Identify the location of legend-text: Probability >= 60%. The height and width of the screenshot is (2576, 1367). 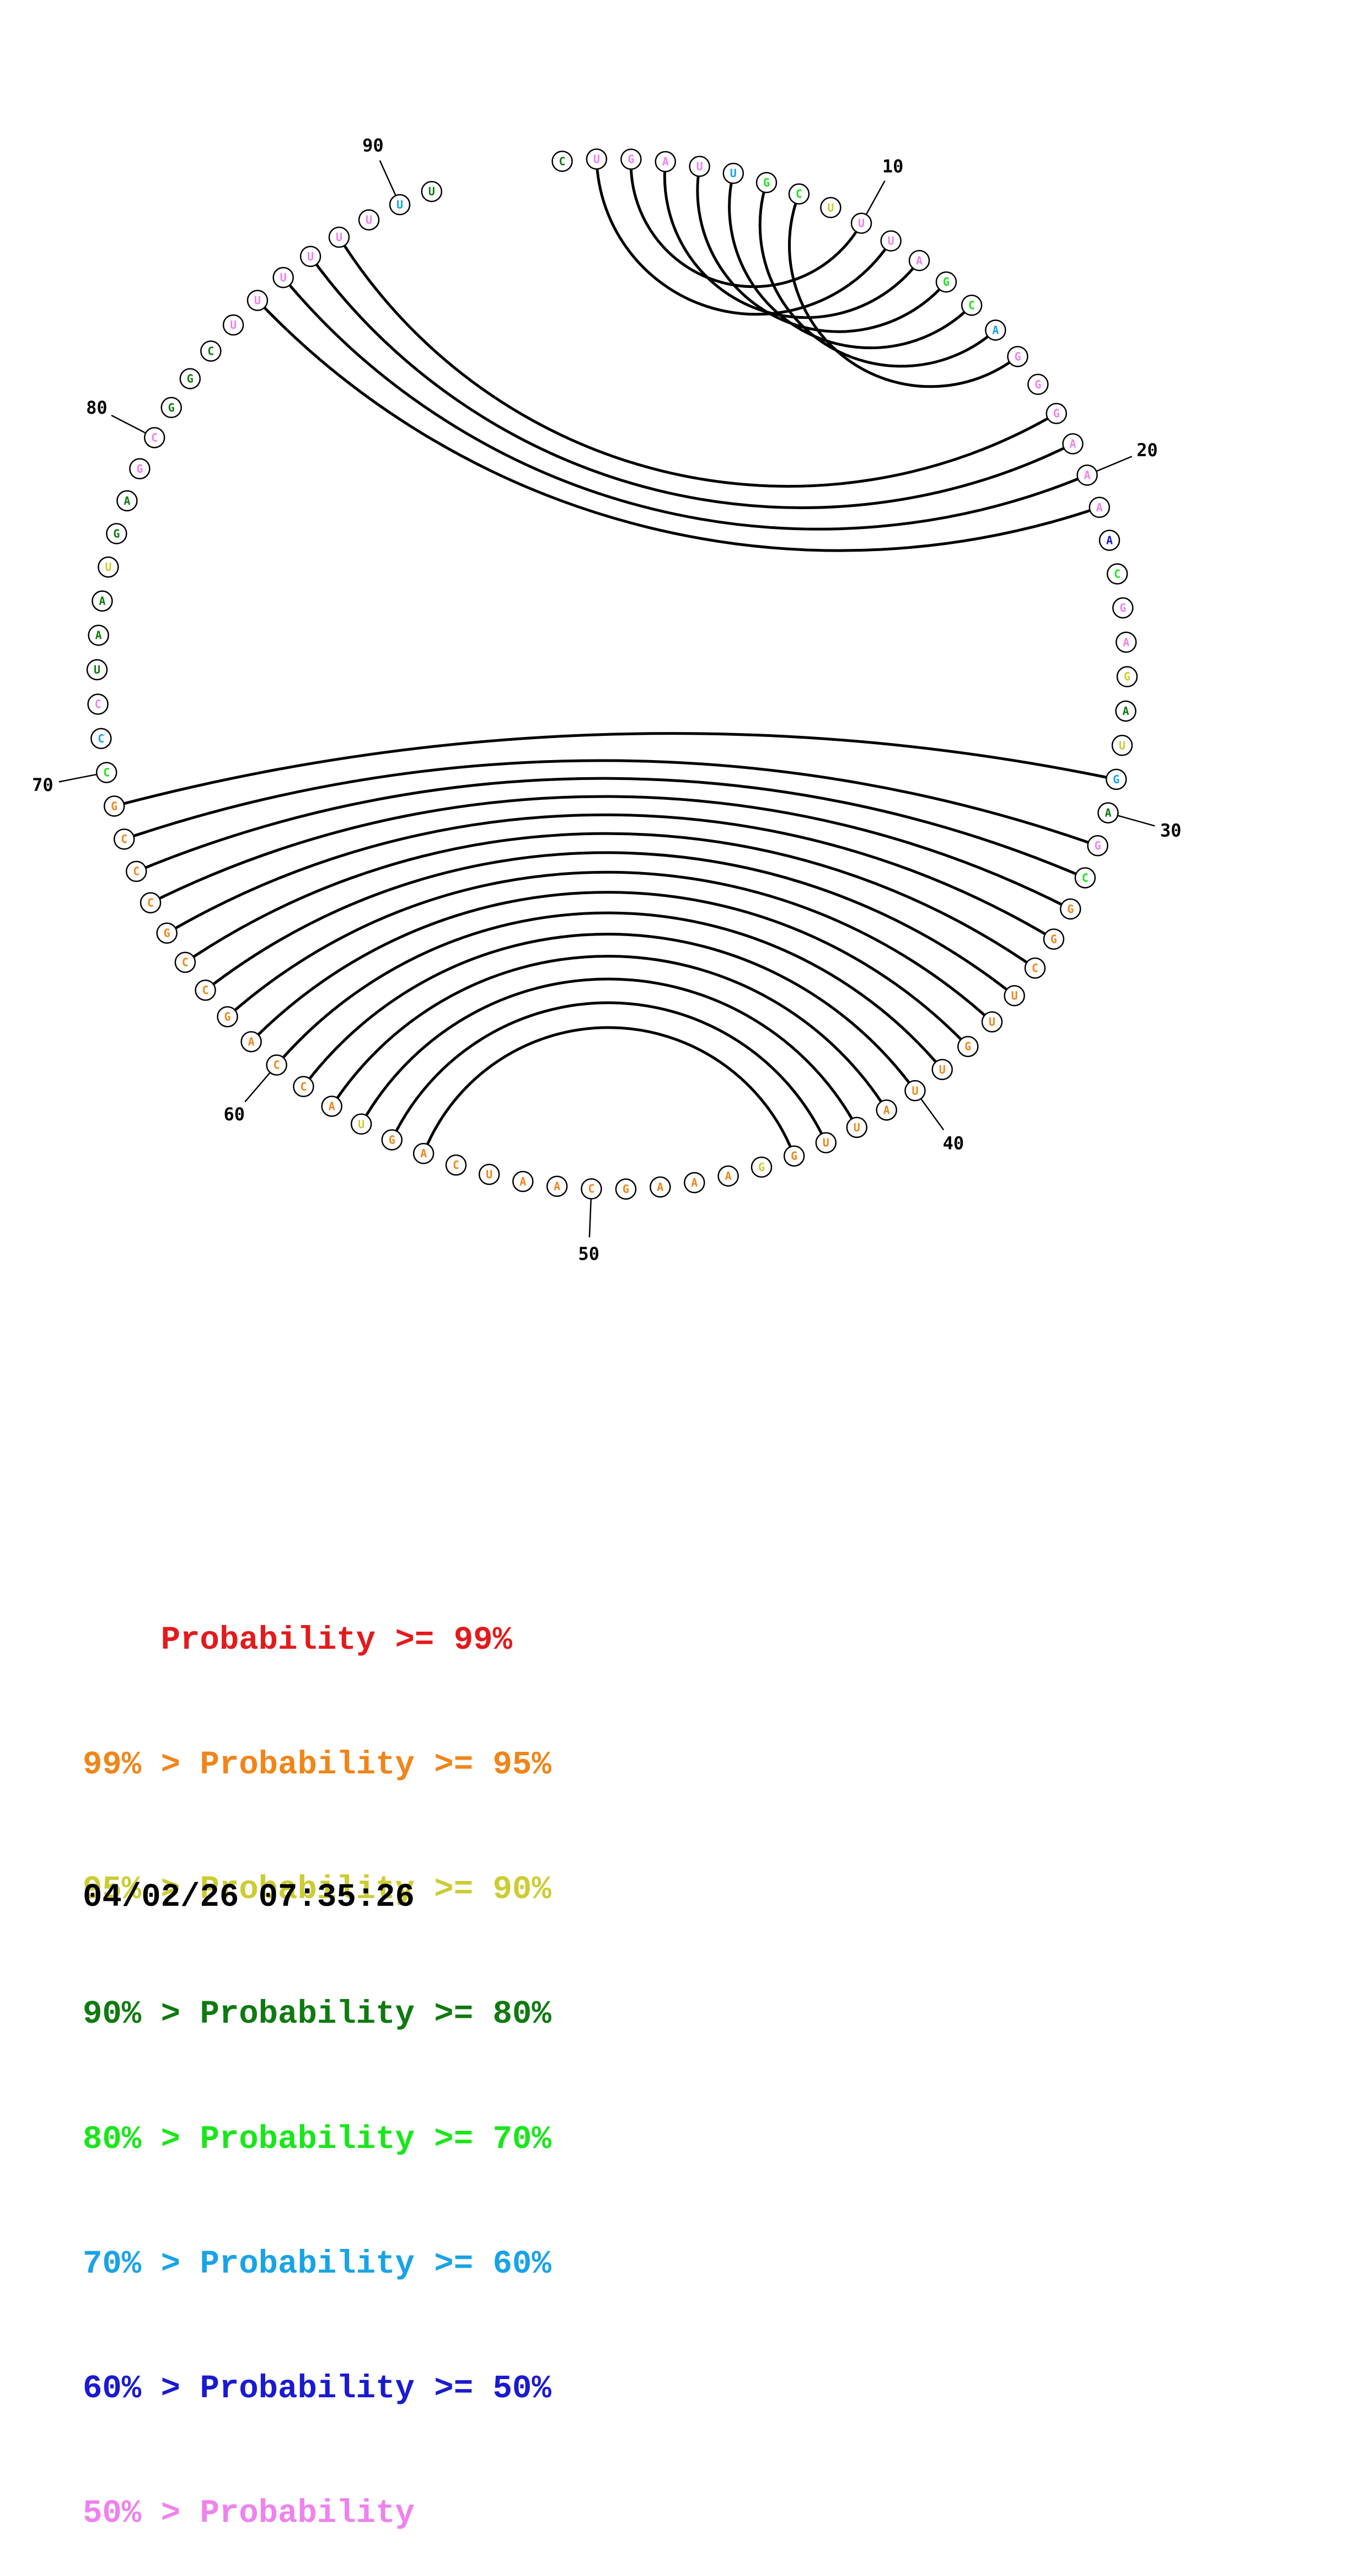
(376, 2264).